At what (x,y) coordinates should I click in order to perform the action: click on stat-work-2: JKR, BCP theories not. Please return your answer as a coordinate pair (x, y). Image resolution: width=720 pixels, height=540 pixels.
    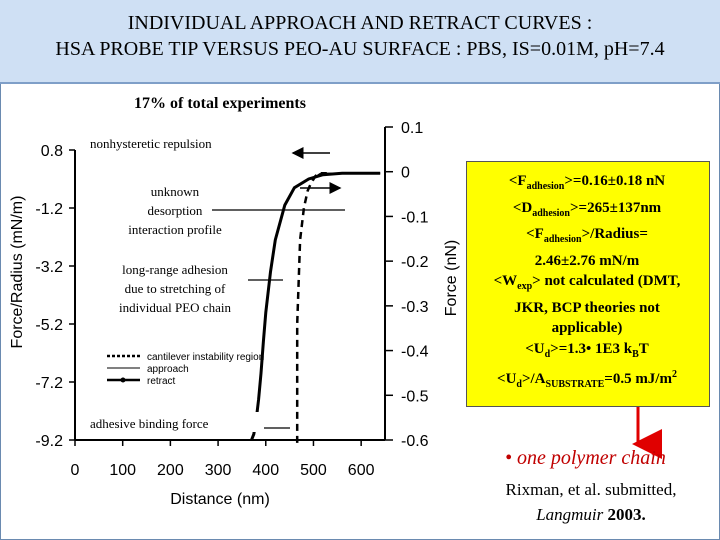
    Looking at the image, I should click on (587, 307).